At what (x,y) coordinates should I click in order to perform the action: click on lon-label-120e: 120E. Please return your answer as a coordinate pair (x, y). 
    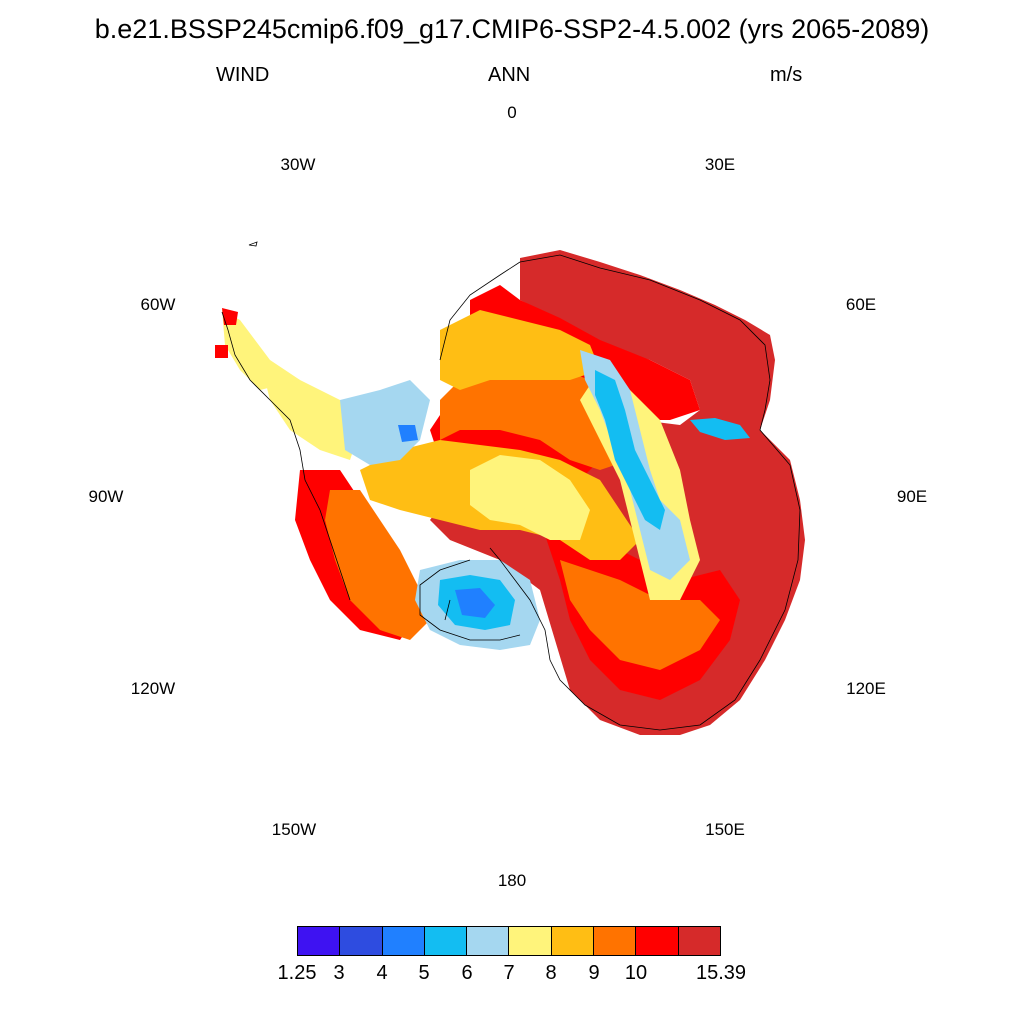
    Looking at the image, I should click on (866, 688).